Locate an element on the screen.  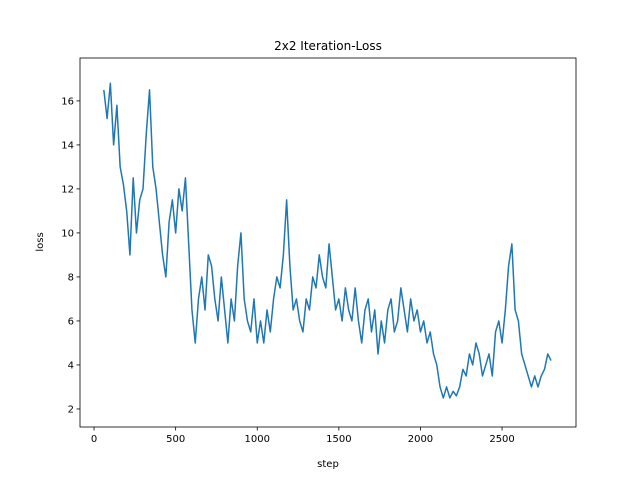
y-tick-label: 6 is located at coordinates (71, 321).